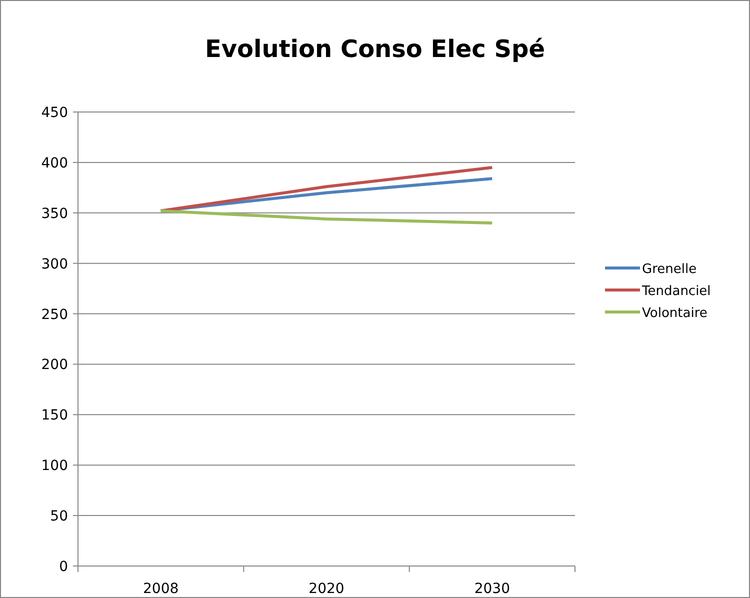  Describe the element at coordinates (63, 567) in the screenshot. I see `y-tick-label: 0` at that location.